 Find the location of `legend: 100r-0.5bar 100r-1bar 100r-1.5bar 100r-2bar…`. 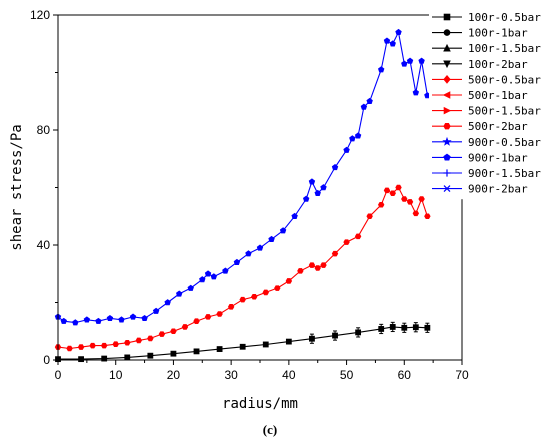

legend: 100r-0.5bar 100r-1bar 100r-1.5bar 100r-2bar… is located at coordinates (487, 103).